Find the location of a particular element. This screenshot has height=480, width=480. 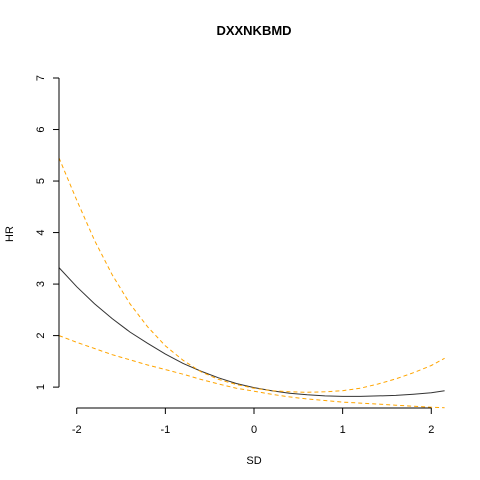

x-tick-label: 0 is located at coordinates (254, 430).